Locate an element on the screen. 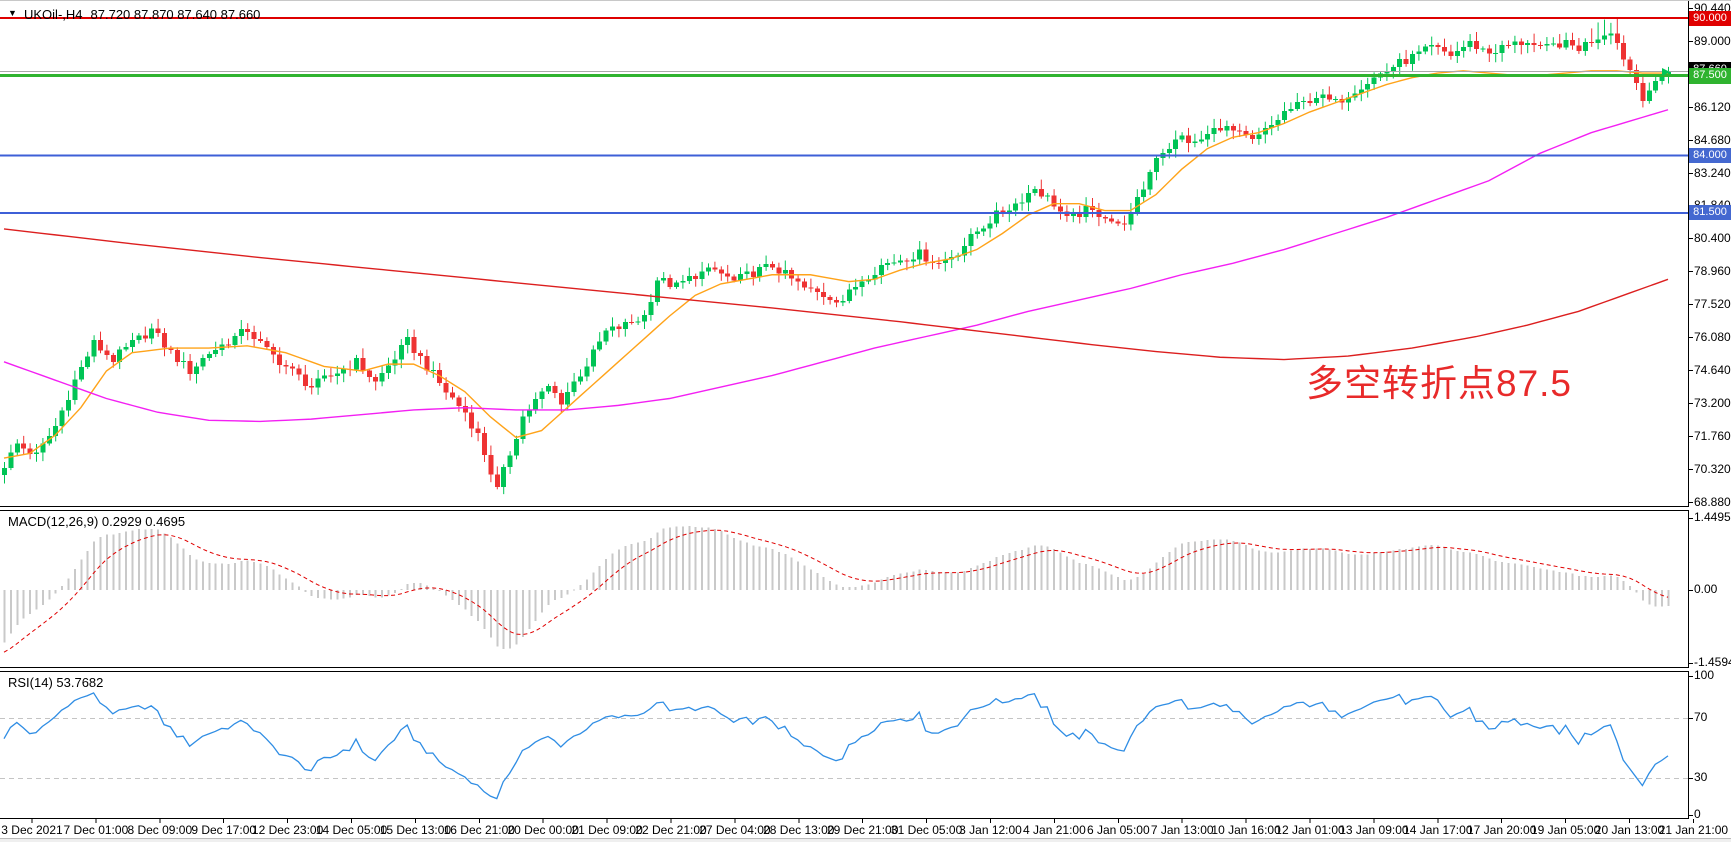  date-tick-label: 3 Dec 2021 is located at coordinates (32, 830).